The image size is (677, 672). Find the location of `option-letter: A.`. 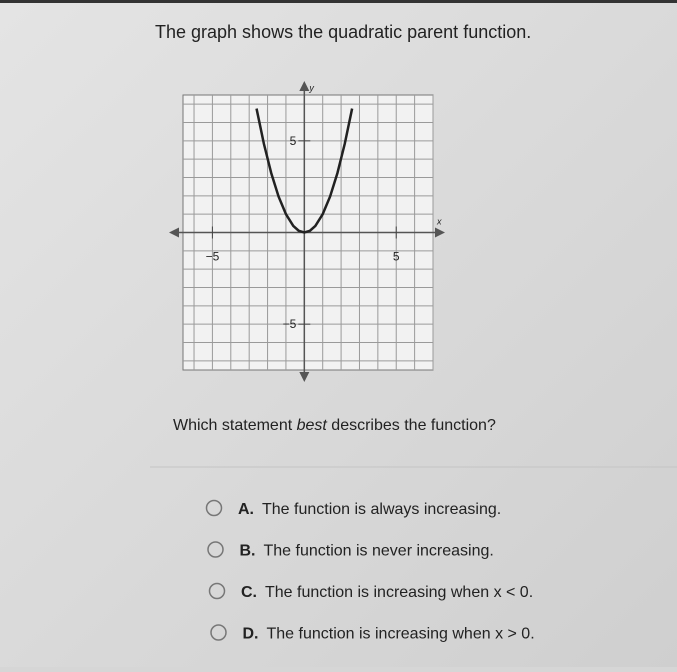

option-letter: A. is located at coordinates (246, 509).